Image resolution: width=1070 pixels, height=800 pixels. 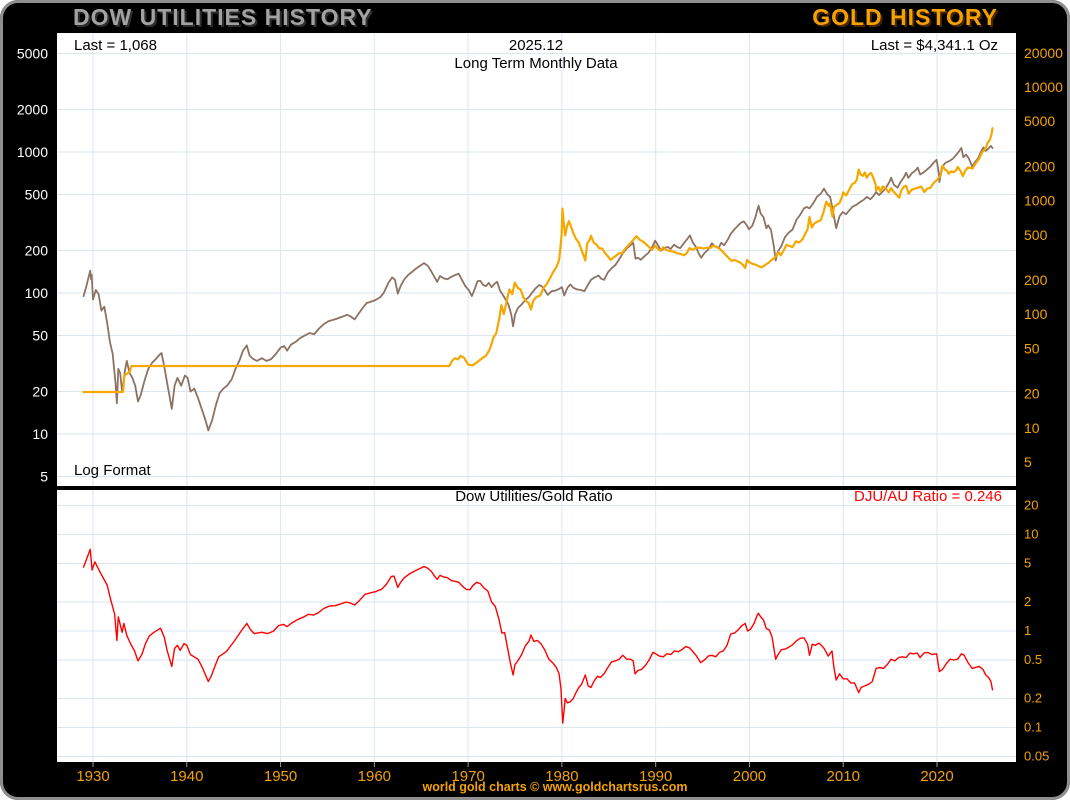 What do you see at coordinates (1032, 394) in the screenshot?
I see `right-axis-tick-label: 20` at bounding box center [1032, 394].